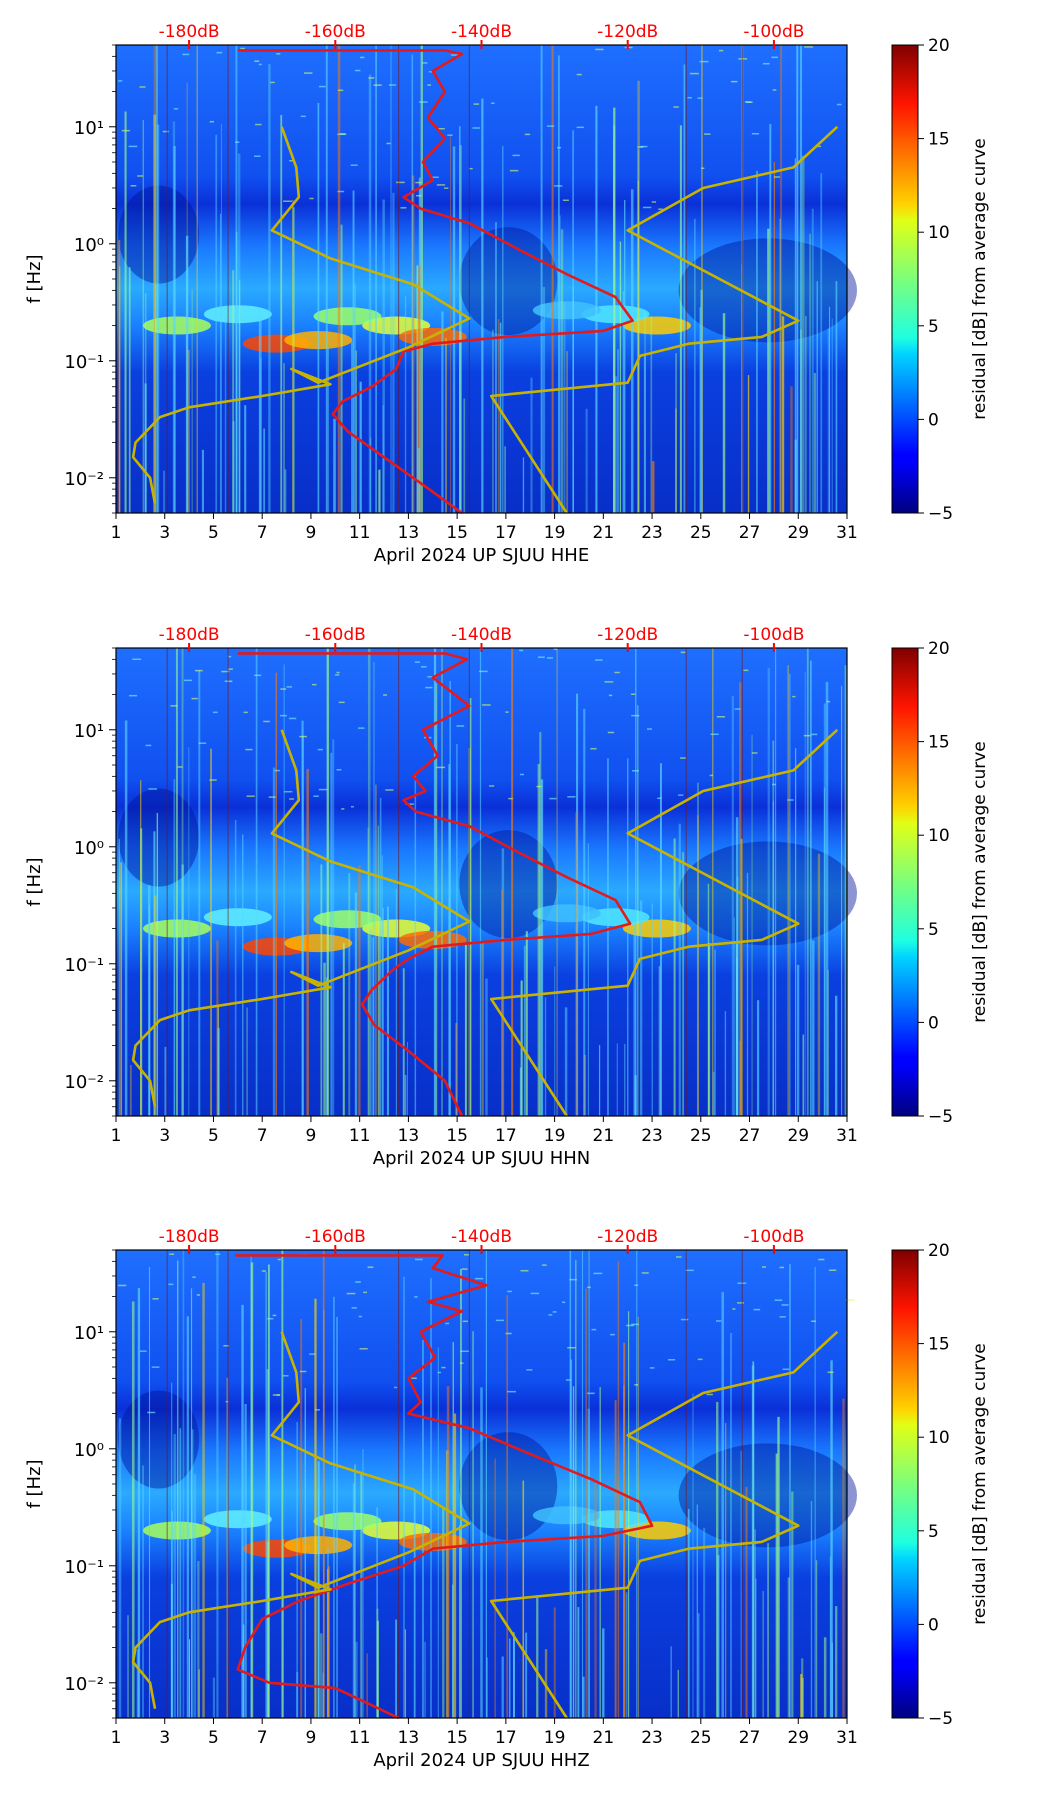 This screenshot has width=1052, height=1806. What do you see at coordinates (84, 965) in the screenshot?
I see `y-tick-label: 10⁻¹` at bounding box center [84, 965].